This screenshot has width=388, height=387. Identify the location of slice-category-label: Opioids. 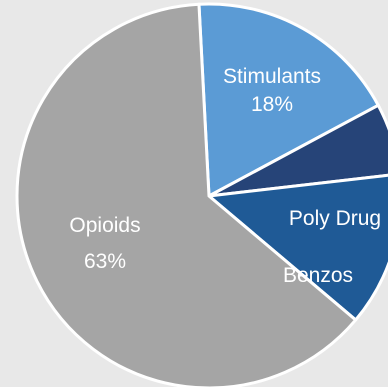
(104, 225).